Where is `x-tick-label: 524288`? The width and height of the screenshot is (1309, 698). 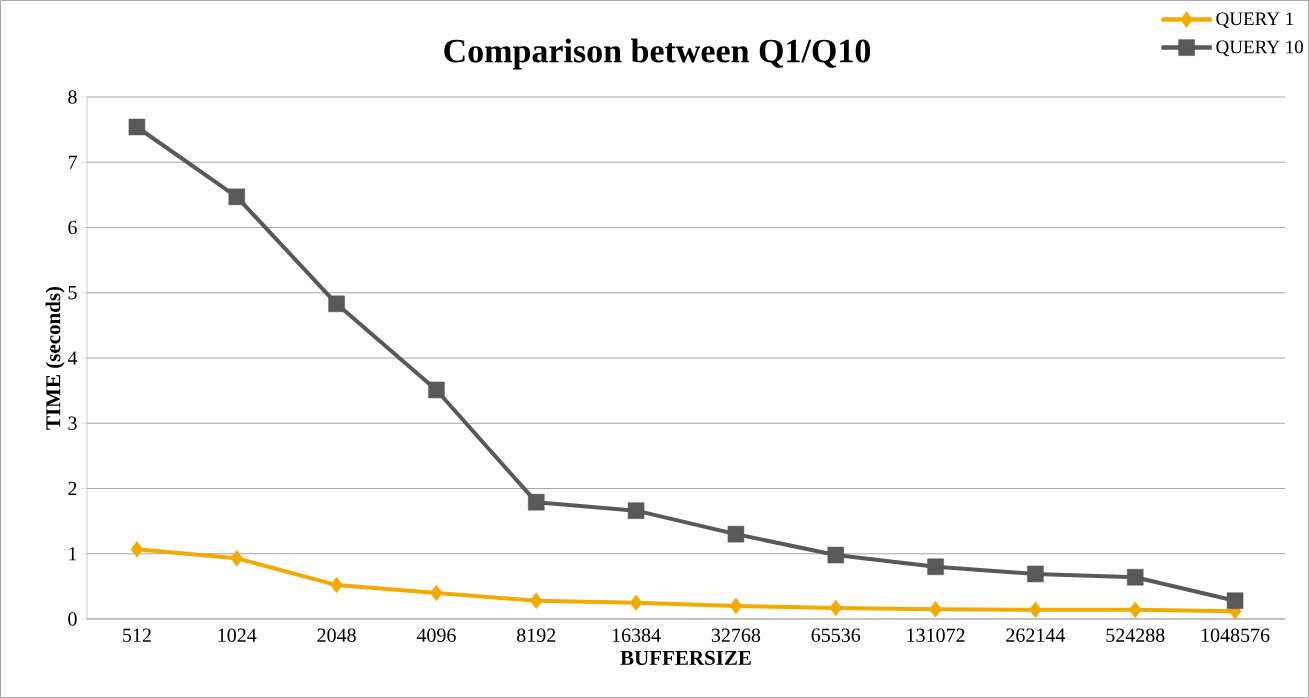
x-tick-label: 524288 is located at coordinates (1135, 635).